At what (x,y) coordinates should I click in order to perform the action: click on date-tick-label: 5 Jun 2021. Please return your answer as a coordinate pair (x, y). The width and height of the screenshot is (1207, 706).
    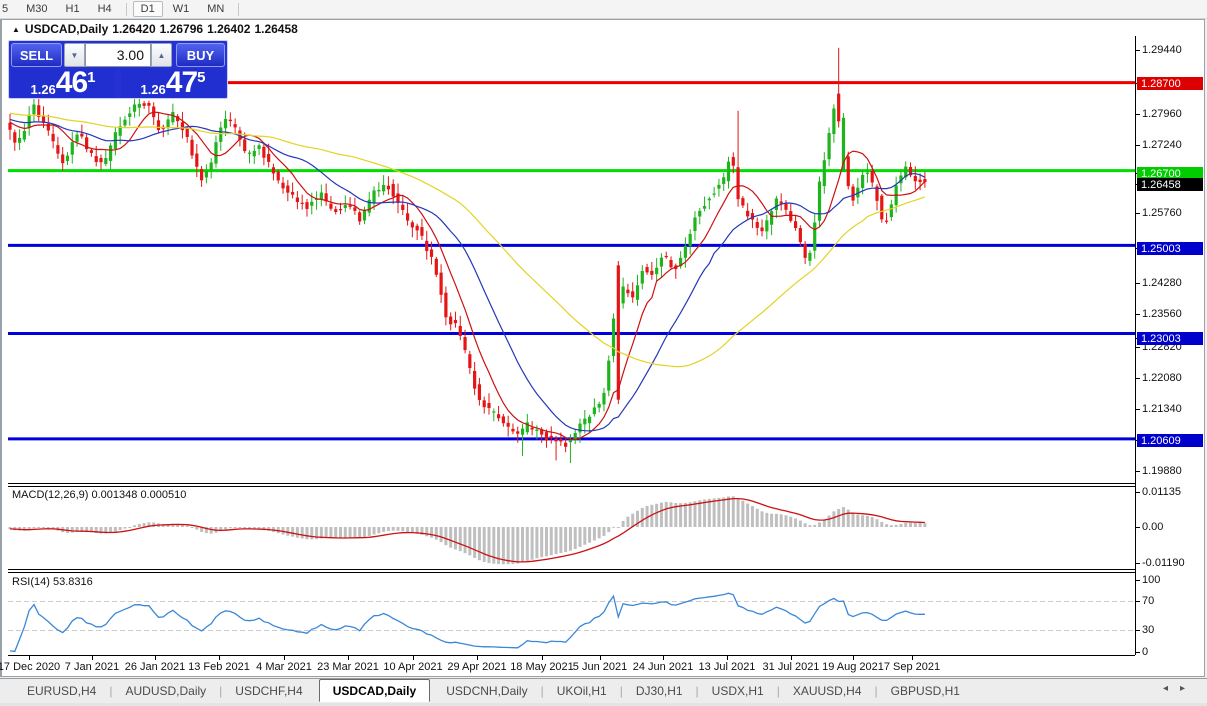
    Looking at the image, I should click on (600, 667).